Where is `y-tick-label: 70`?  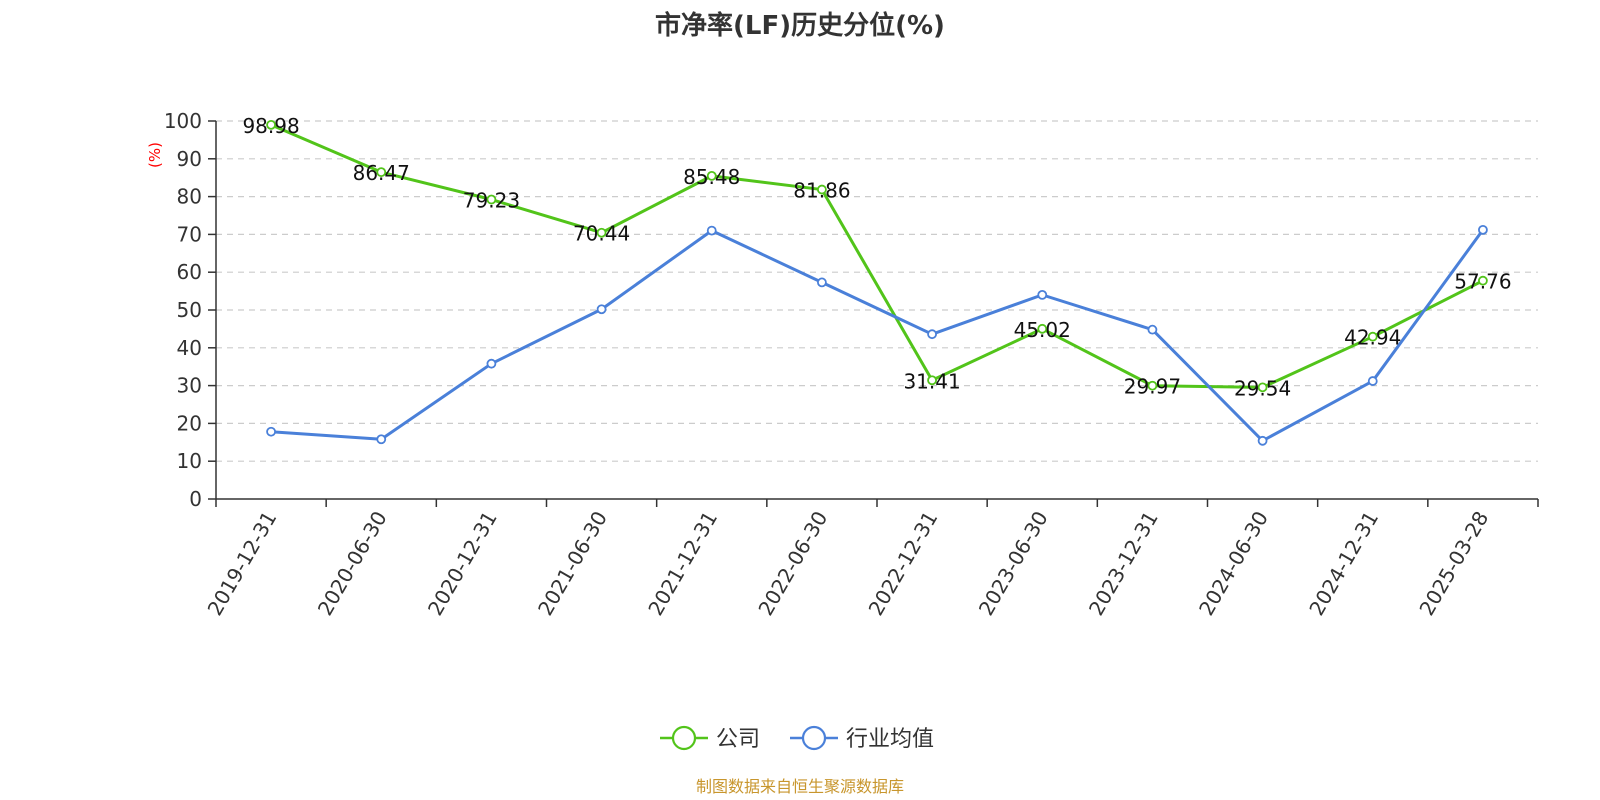
y-tick-label: 70 is located at coordinates (189, 234).